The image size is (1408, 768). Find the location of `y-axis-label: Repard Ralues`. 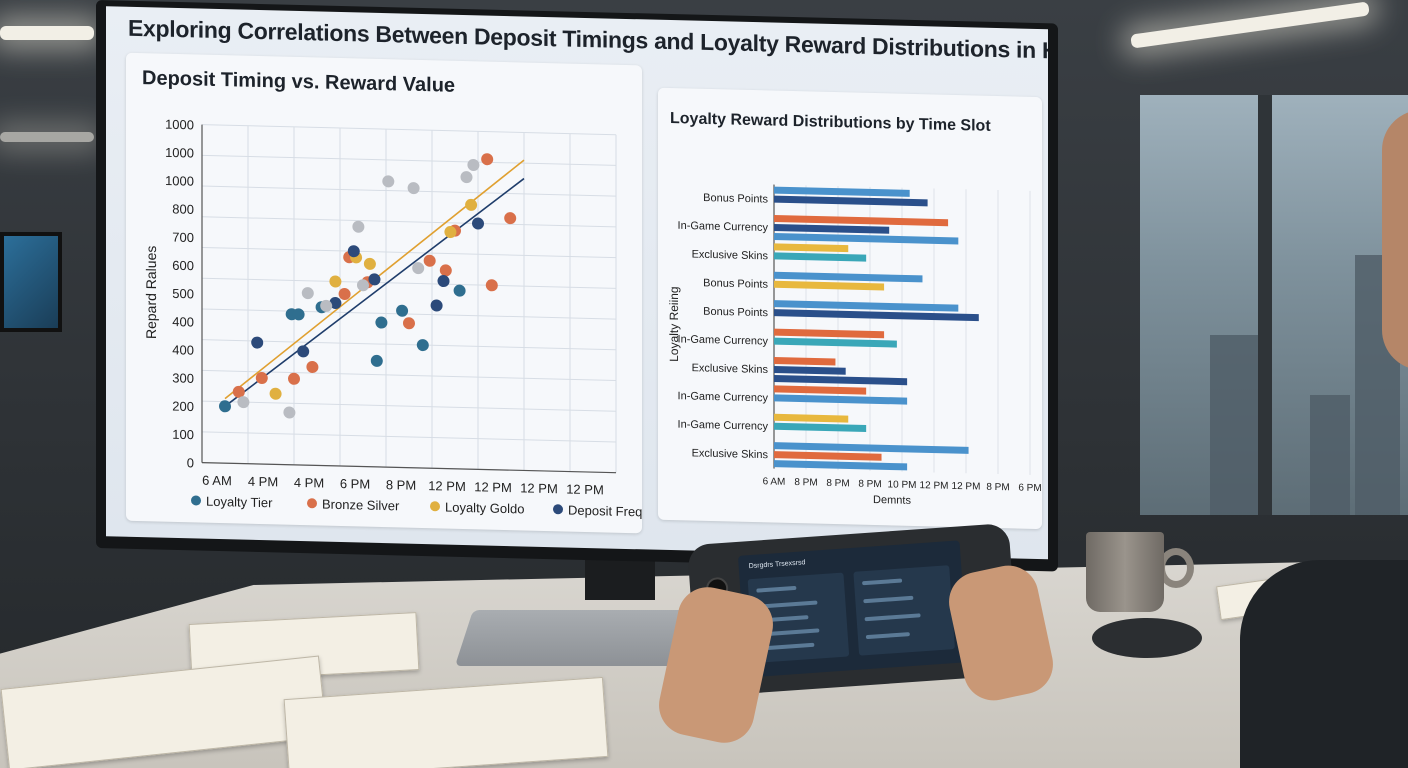

y-axis-label: Repard Ralues is located at coordinates (151, 292).